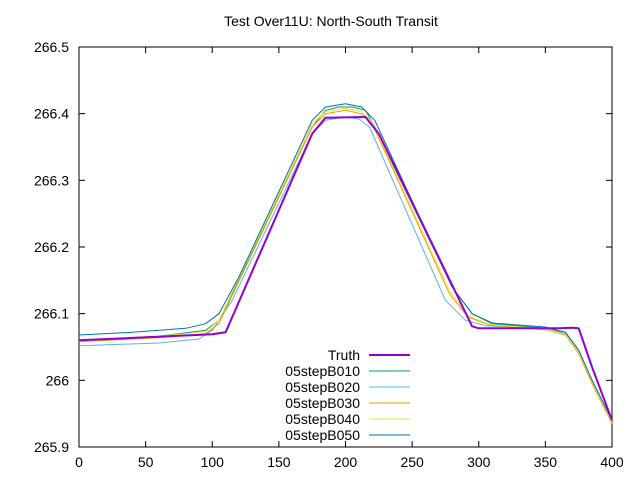 The width and height of the screenshot is (640, 480). Describe the element at coordinates (331, 21) in the screenshot. I see `chart-title: Test Over11U: North-South Transit` at that location.